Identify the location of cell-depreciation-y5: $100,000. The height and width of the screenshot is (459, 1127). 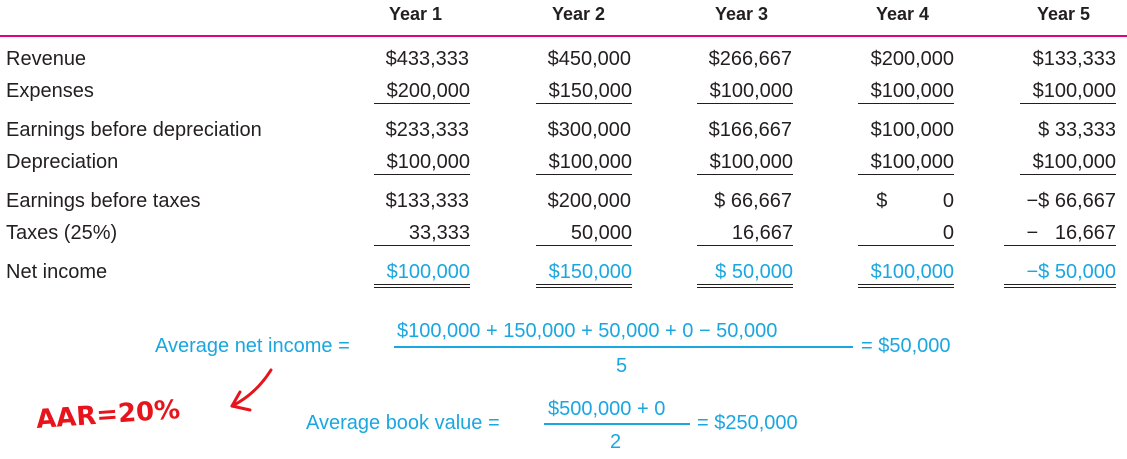
(1068, 163).